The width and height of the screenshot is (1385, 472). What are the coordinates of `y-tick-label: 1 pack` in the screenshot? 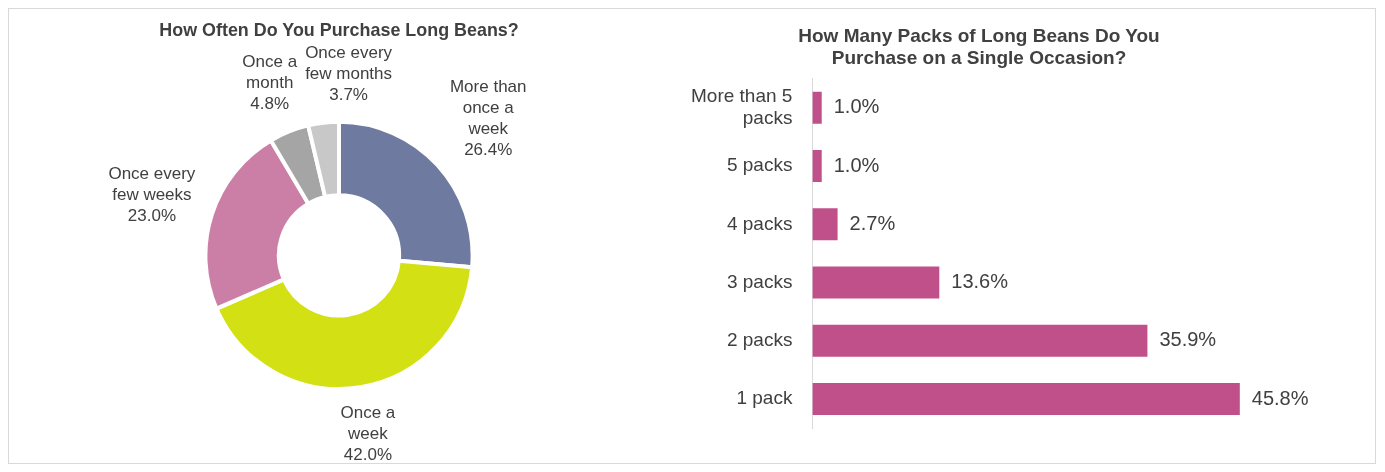 It's located at (764, 398).